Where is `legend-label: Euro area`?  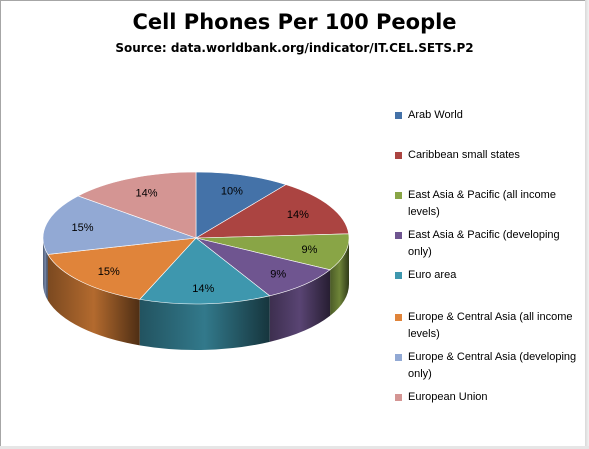
legend-label: Euro area is located at coordinates (432, 275).